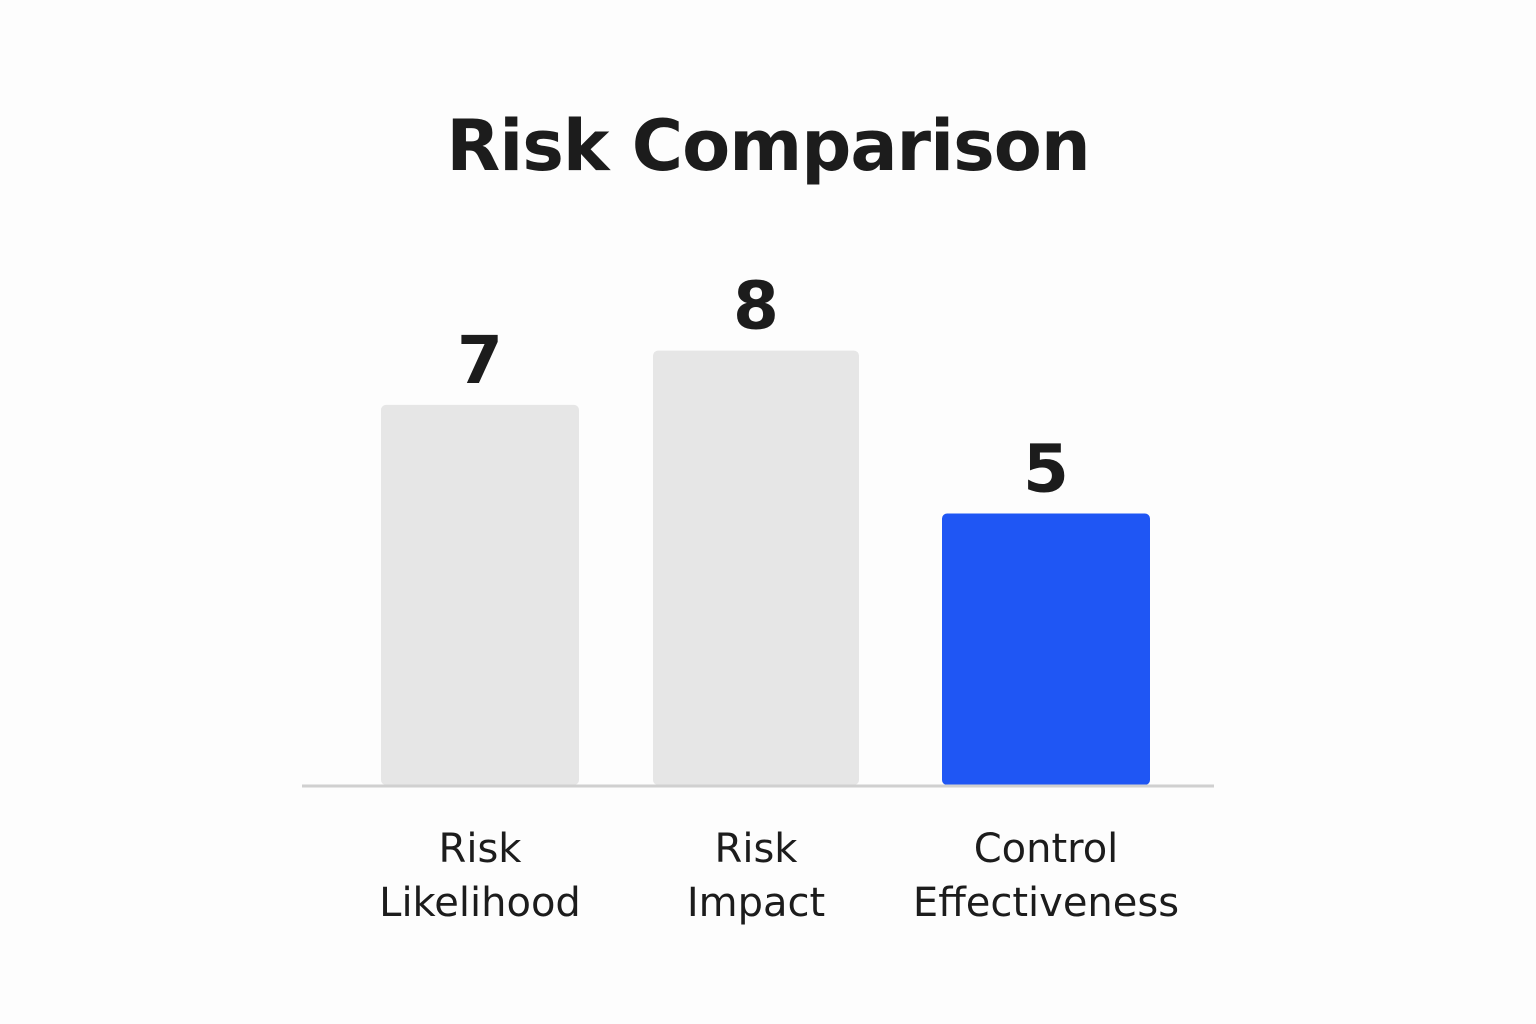 This screenshot has width=1536, height=1024. What do you see at coordinates (1046, 469) in the screenshot?
I see `value-label-control-effectiveness: 5` at bounding box center [1046, 469].